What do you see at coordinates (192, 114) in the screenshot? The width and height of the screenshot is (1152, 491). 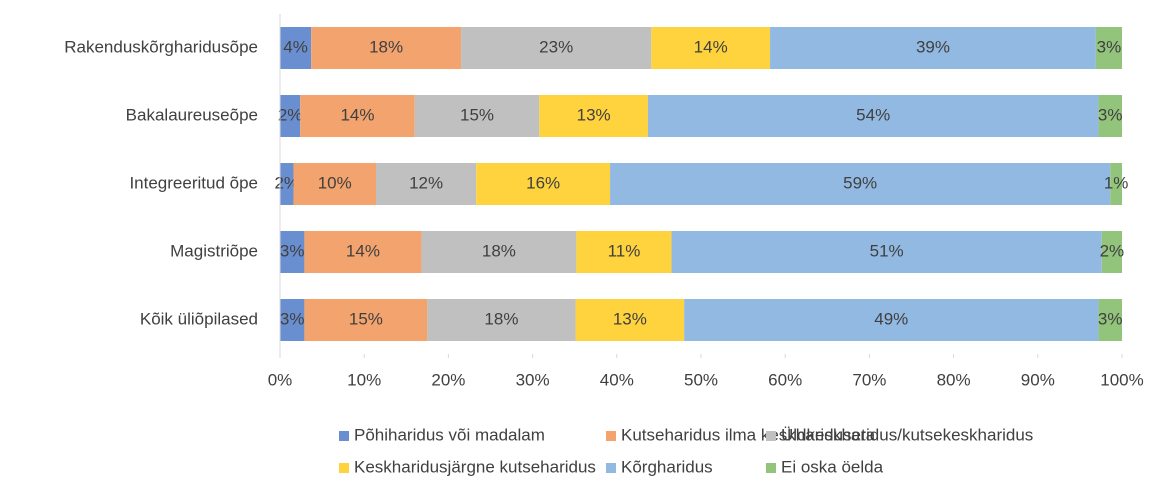 I see `y-tick-label: Bakalaureuseõpe` at bounding box center [192, 114].